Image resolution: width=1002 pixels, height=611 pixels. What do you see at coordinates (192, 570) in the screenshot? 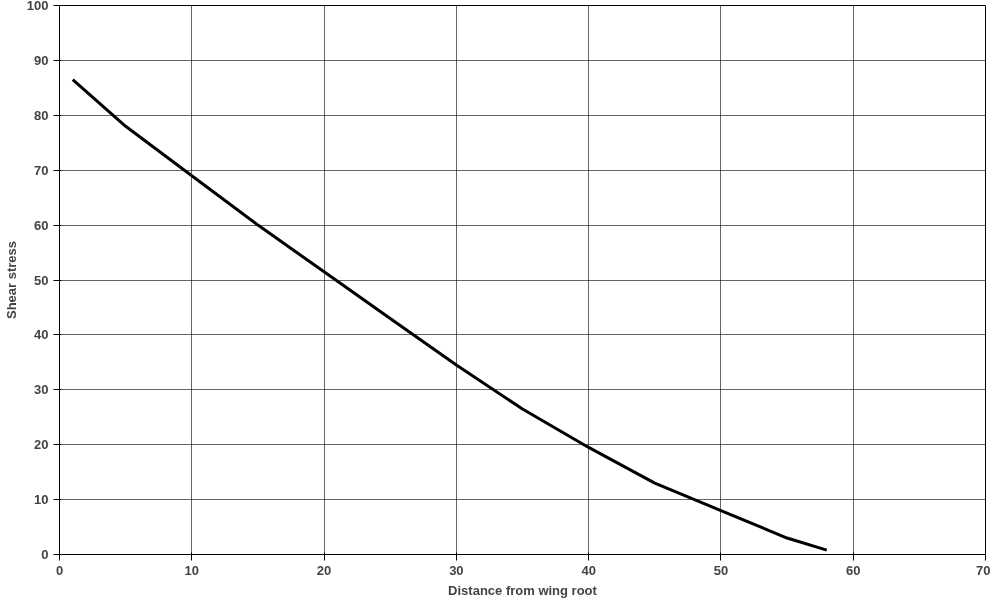
I see `x-tick-label: 10` at bounding box center [192, 570].